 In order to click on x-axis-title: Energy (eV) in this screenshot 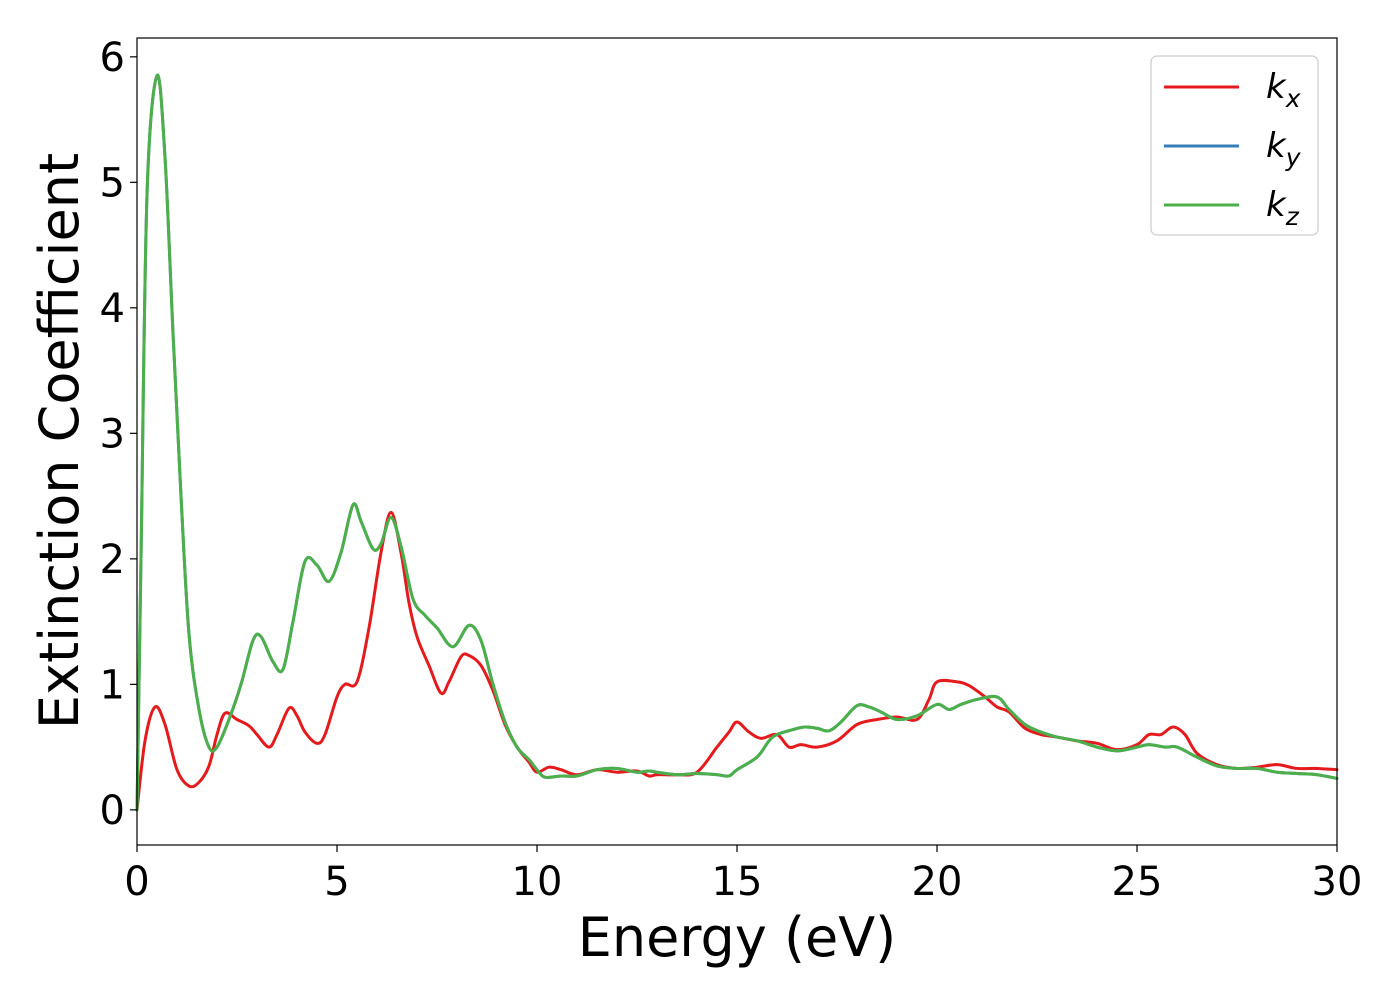, I will do `click(737, 937)`.